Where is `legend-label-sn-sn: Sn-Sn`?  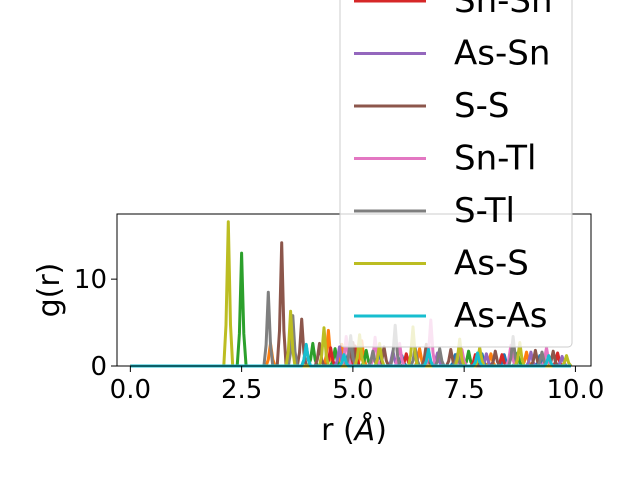 legend-label-sn-sn: Sn-Sn is located at coordinates (503, 10).